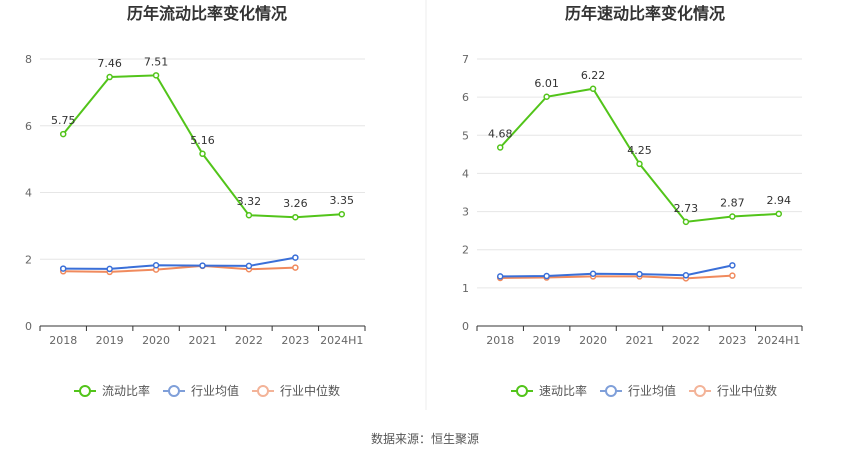 The image size is (850, 459). I want to click on data-label: 7.46, so click(109, 63).